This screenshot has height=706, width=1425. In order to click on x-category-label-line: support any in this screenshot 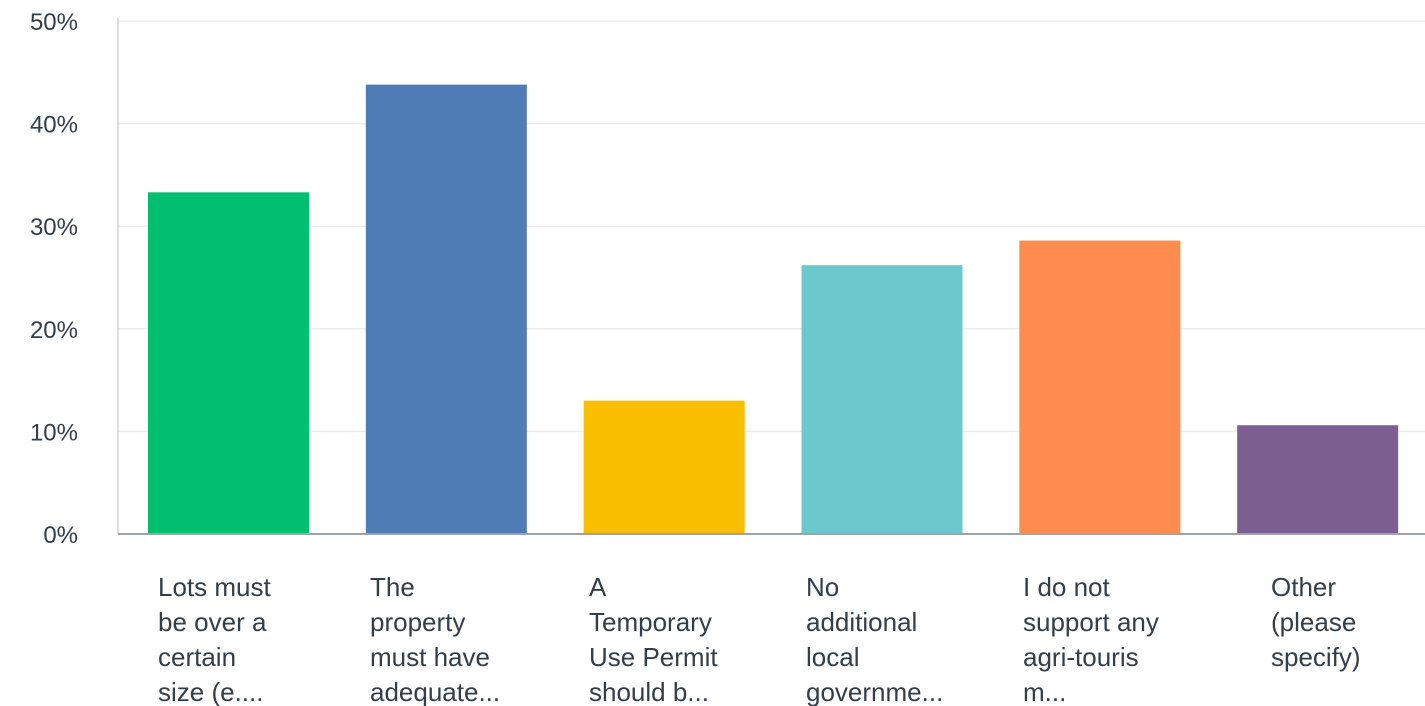, I will do `click(1091, 622)`.